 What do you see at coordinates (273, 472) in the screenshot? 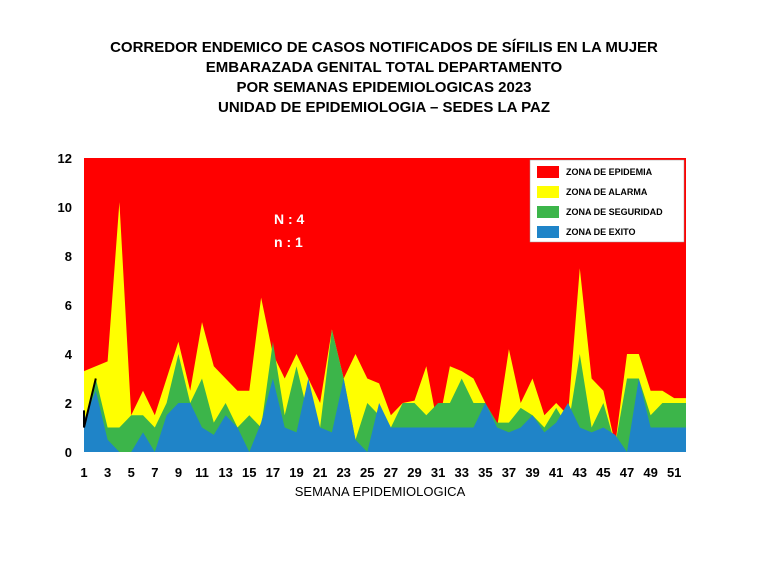
I see `x-tick-label: 17` at bounding box center [273, 472].